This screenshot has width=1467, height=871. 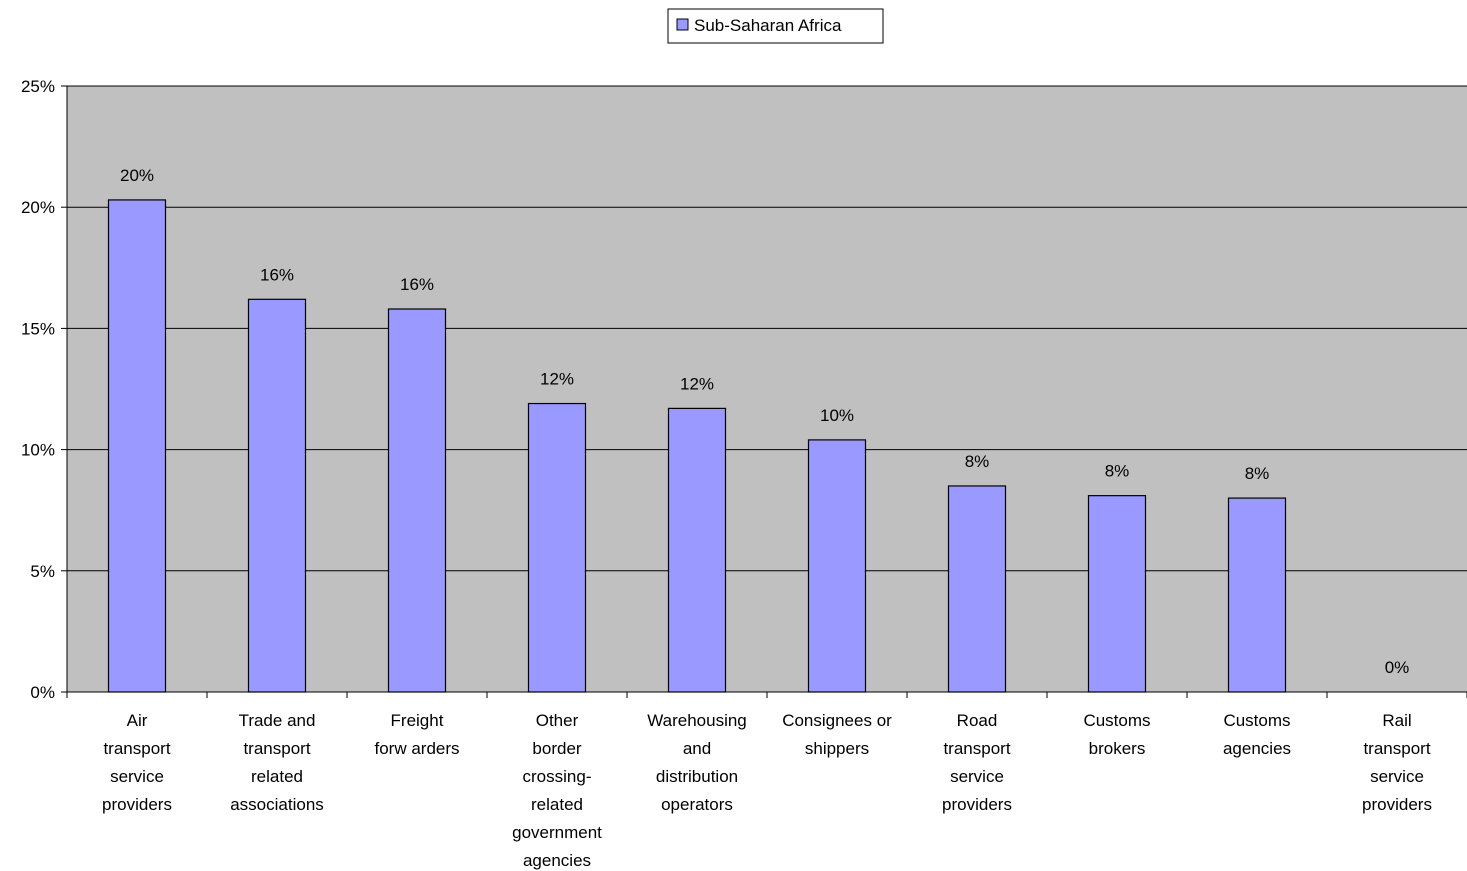 What do you see at coordinates (42, 692) in the screenshot?
I see `y-tick-label: 0%` at bounding box center [42, 692].